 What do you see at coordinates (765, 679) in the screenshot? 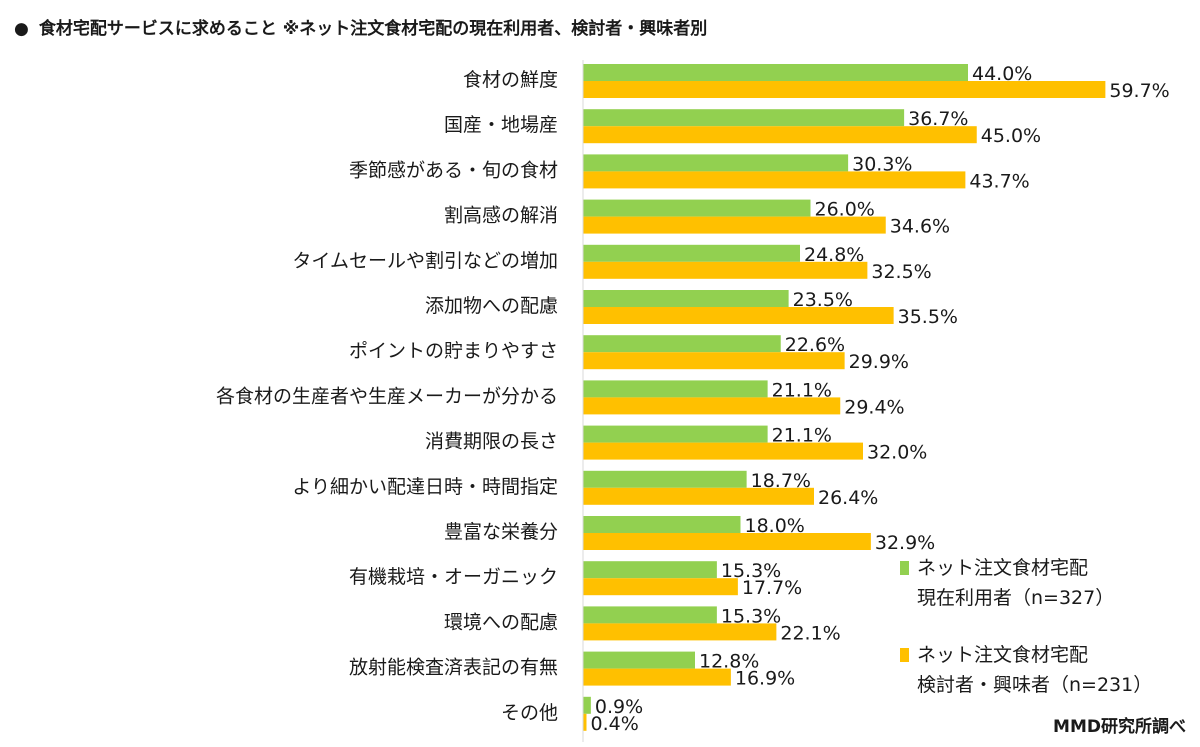
I see `value-label-prospects: 16.9%` at bounding box center [765, 679].